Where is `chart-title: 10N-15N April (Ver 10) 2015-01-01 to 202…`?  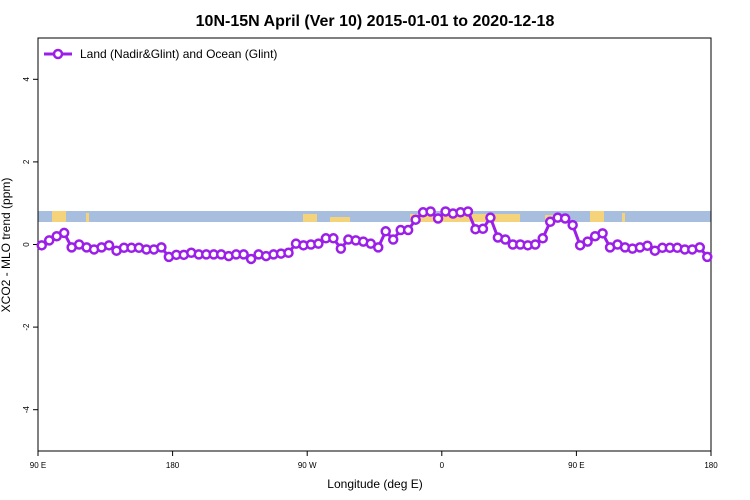
chart-title: 10N-15N April (Ver 10) 2015-01-01 to 202… is located at coordinates (375, 21).